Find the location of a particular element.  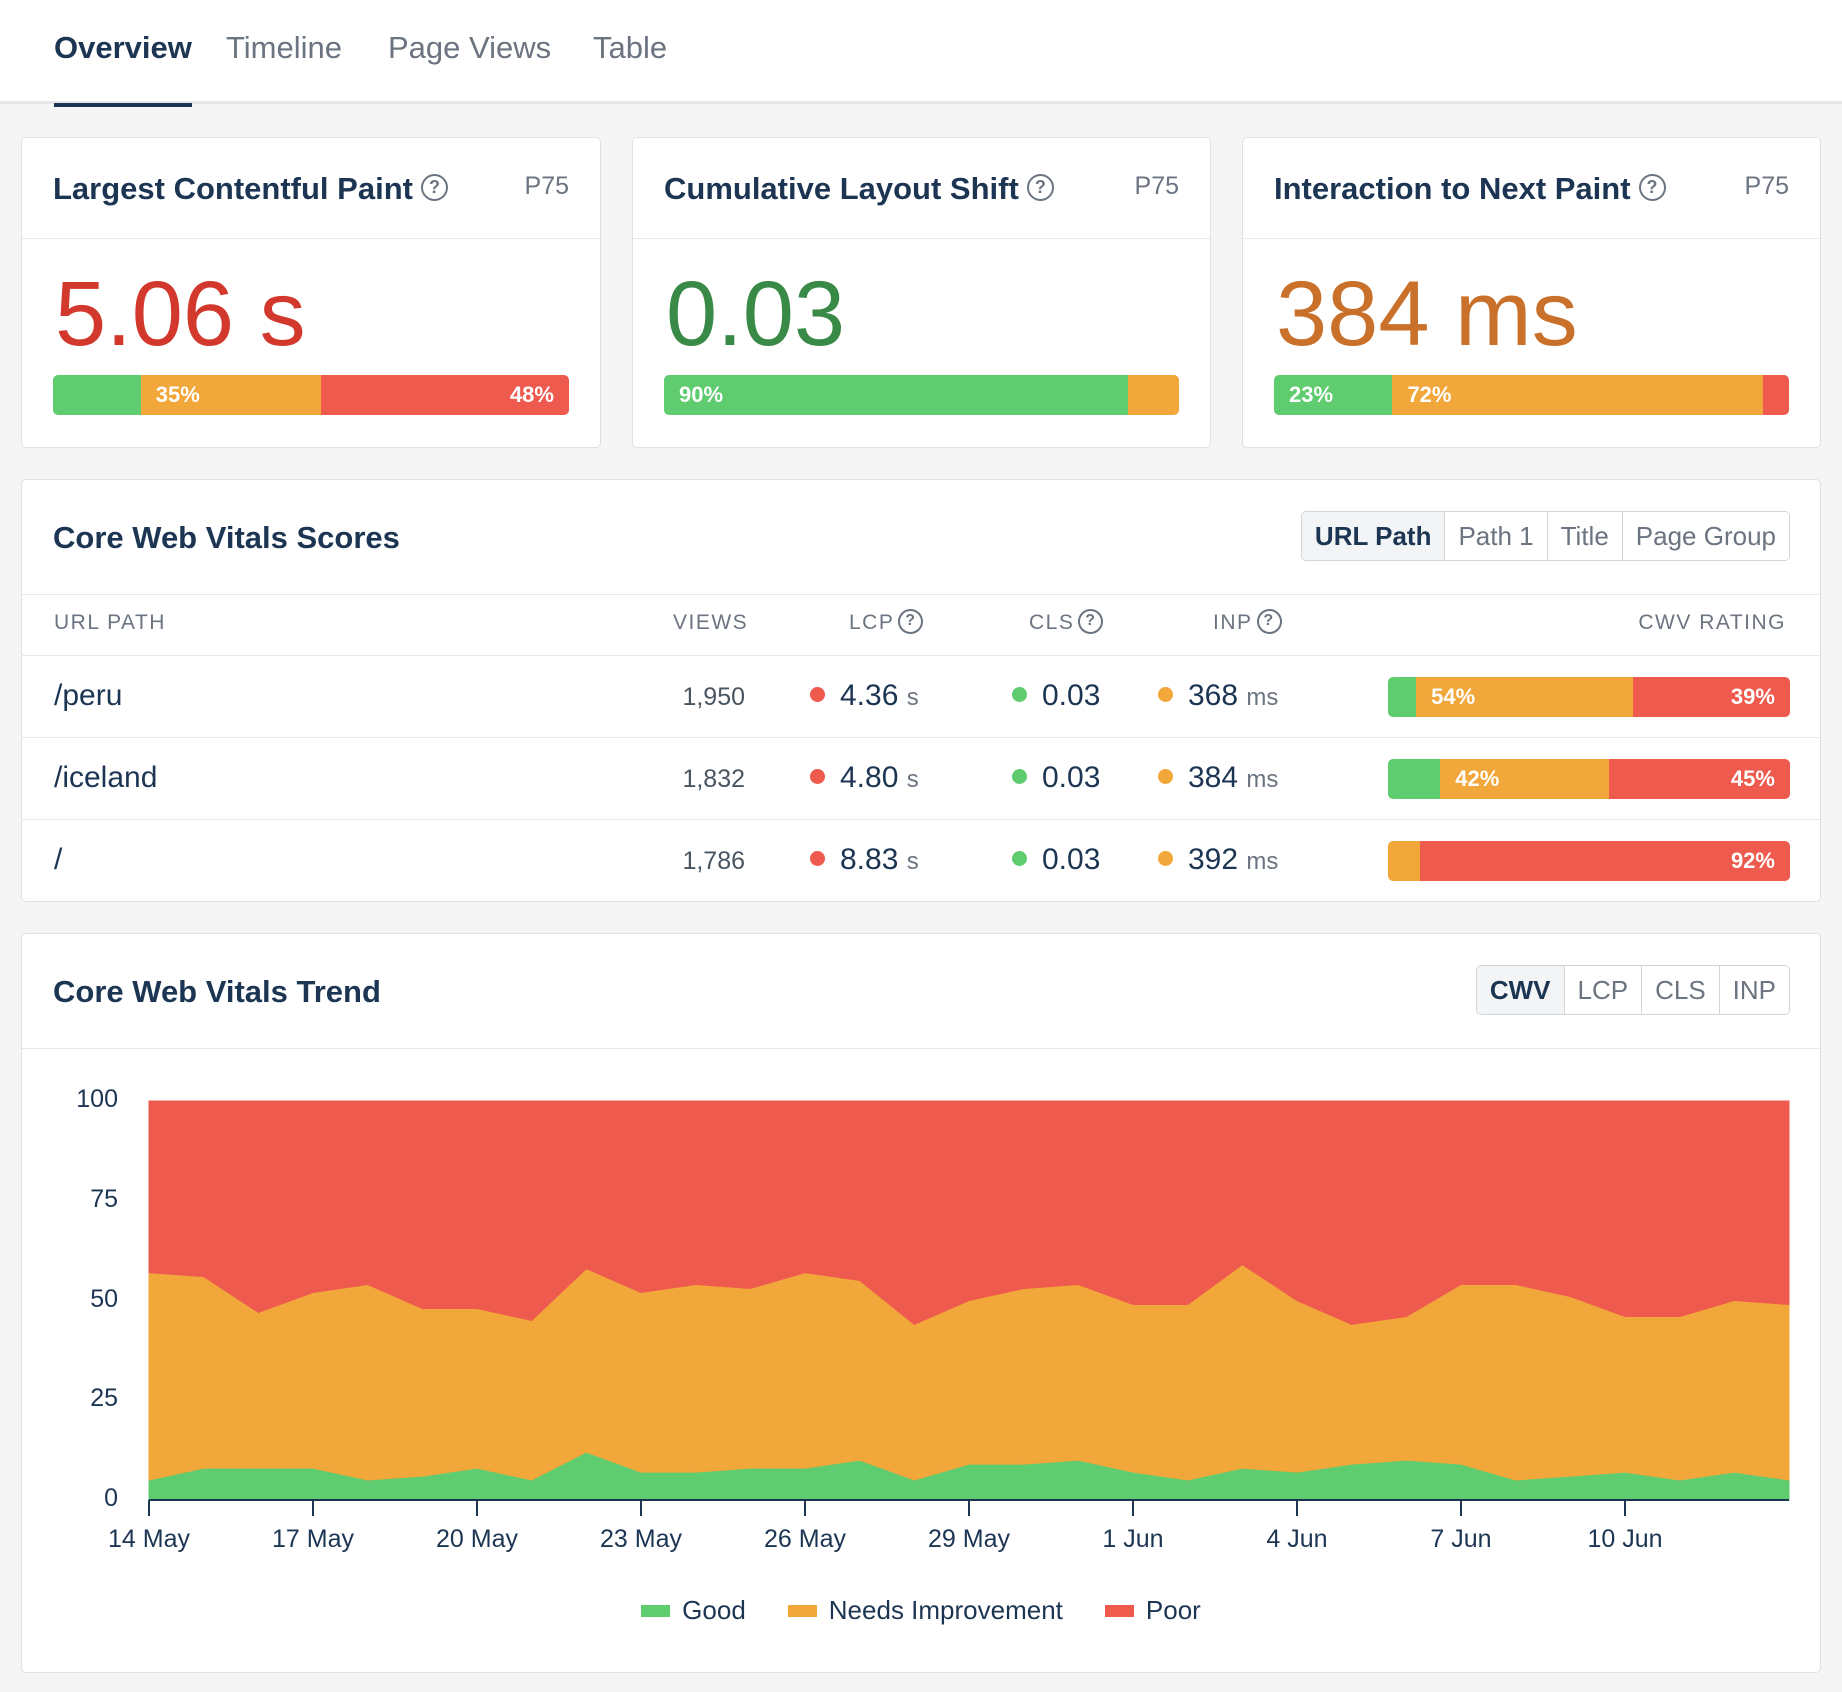

column-header-cwv-rating: CWV RATING is located at coordinates (1712, 622).